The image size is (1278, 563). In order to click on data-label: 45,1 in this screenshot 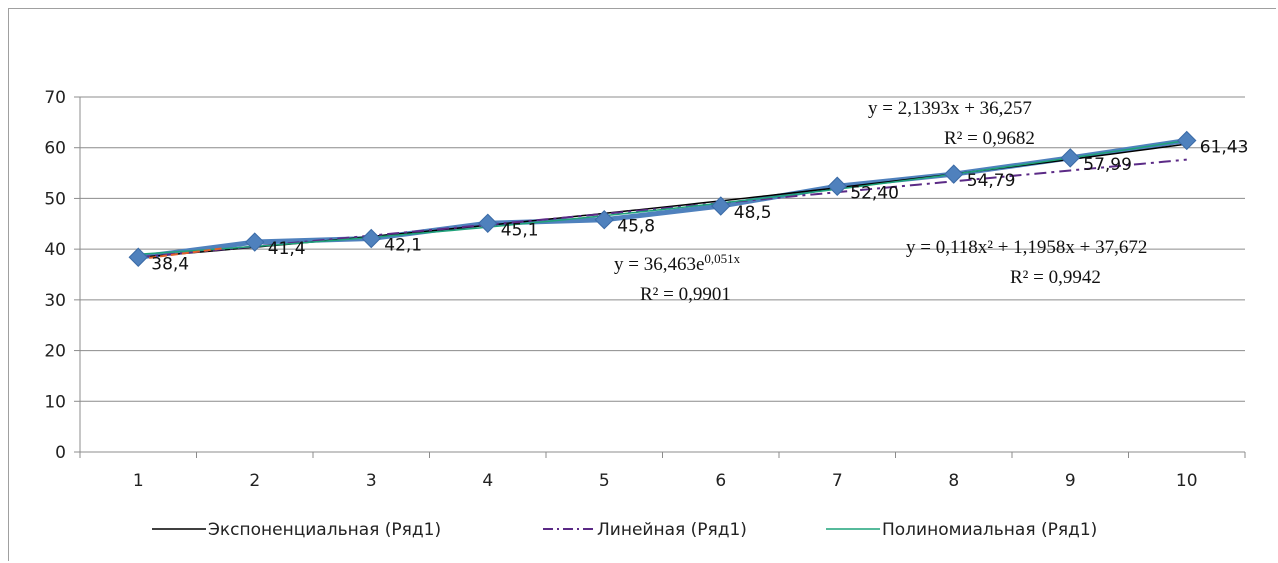, I will do `click(520, 230)`.